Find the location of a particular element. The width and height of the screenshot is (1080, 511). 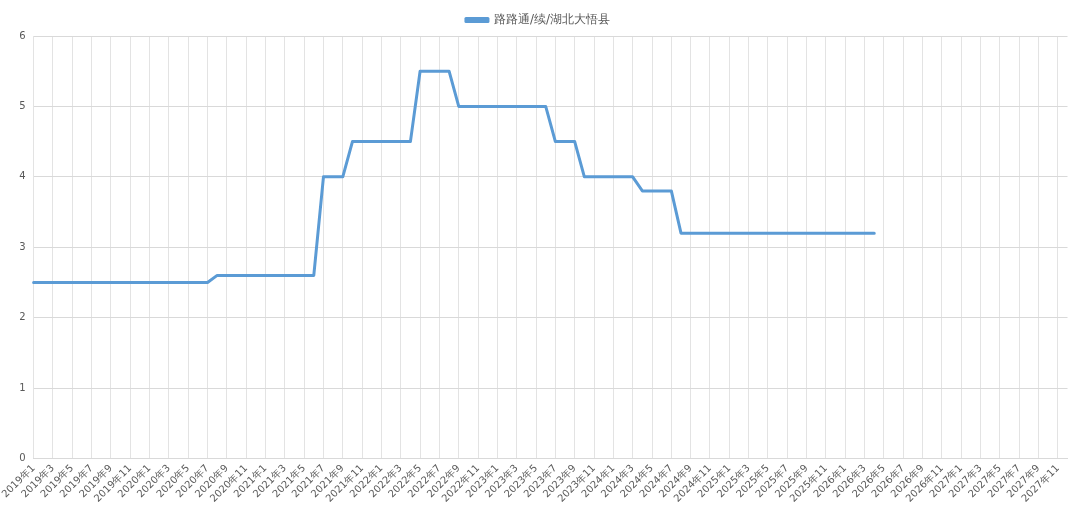

y-tick-label: 2 is located at coordinates (22, 317).